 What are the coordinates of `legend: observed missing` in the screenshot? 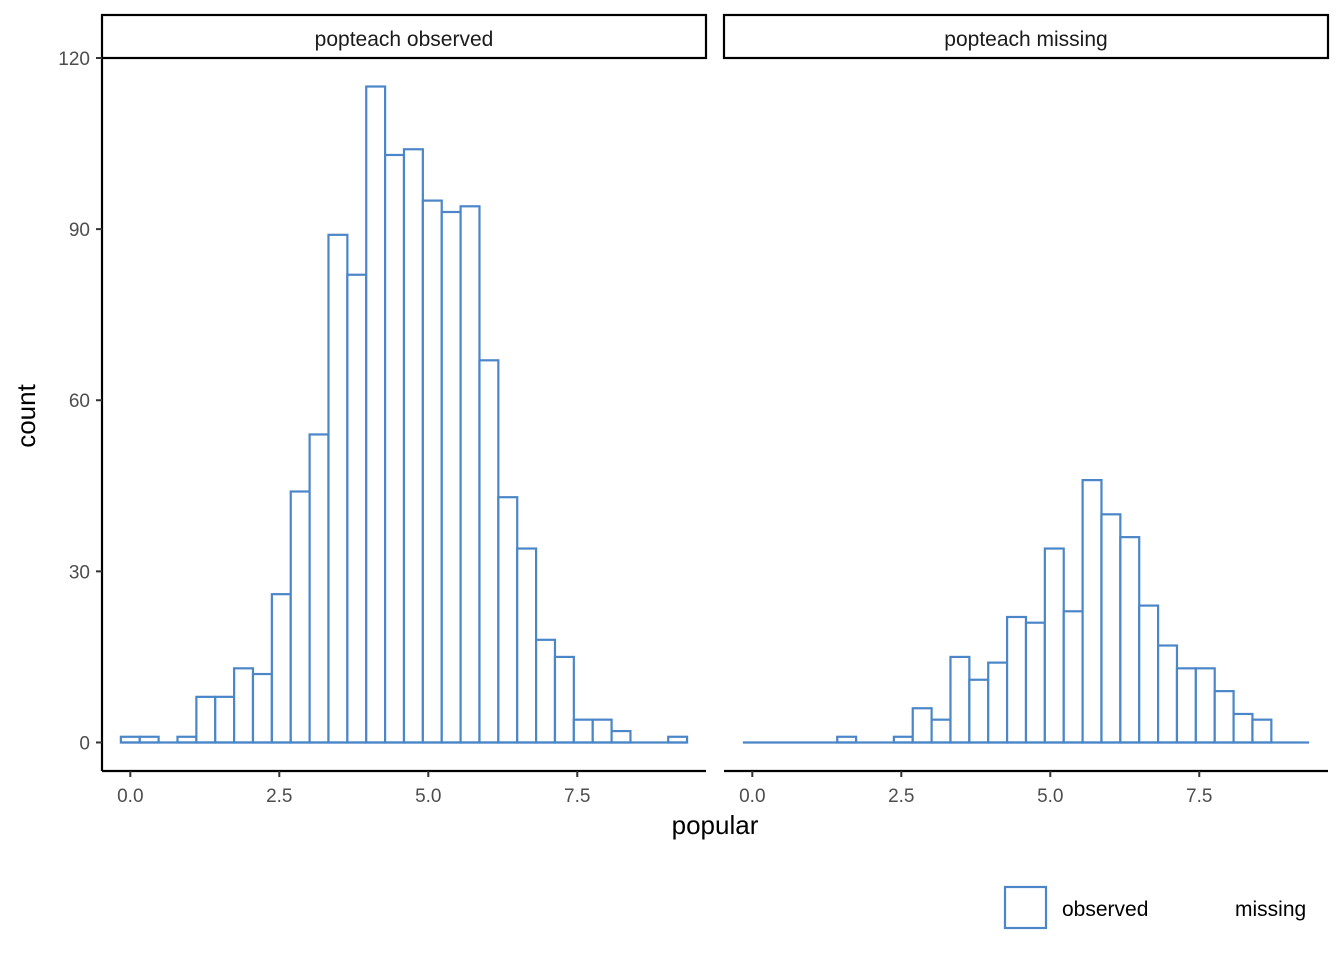 It's located at (1154, 907).